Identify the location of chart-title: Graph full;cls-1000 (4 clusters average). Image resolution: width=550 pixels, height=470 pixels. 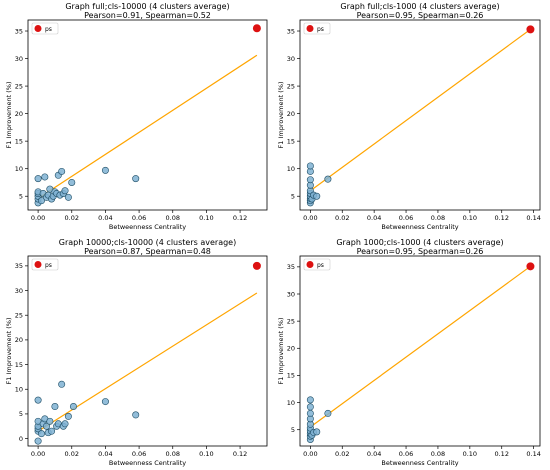
(419, 6).